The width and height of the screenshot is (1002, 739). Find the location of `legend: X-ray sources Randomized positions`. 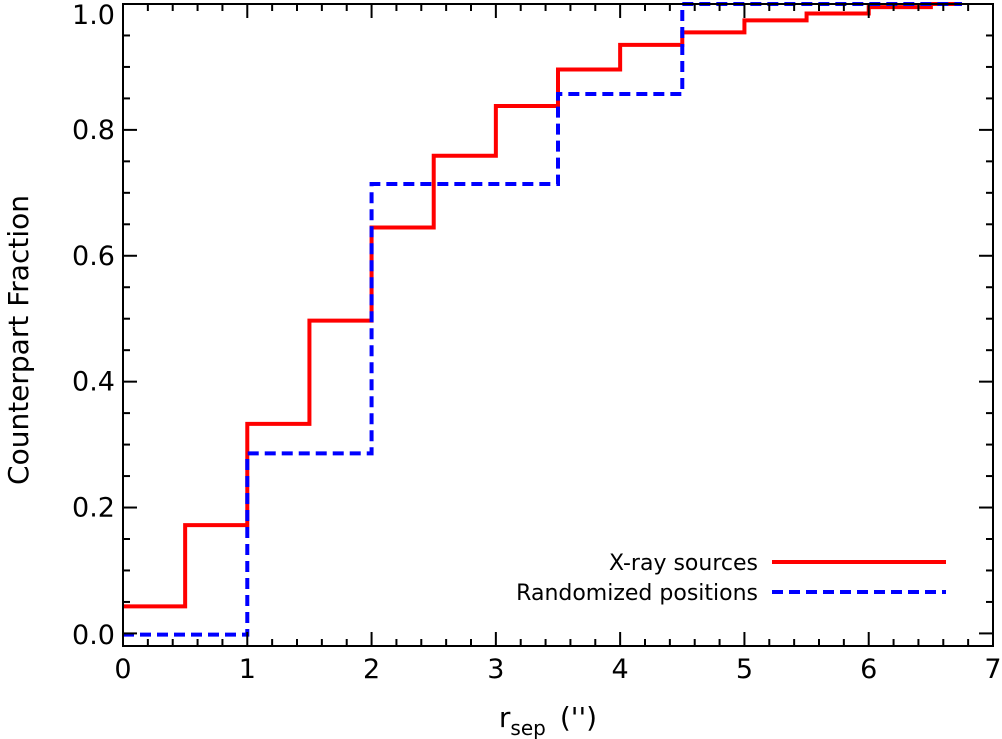

legend: X-ray sources Randomized positions is located at coordinates (731, 578).